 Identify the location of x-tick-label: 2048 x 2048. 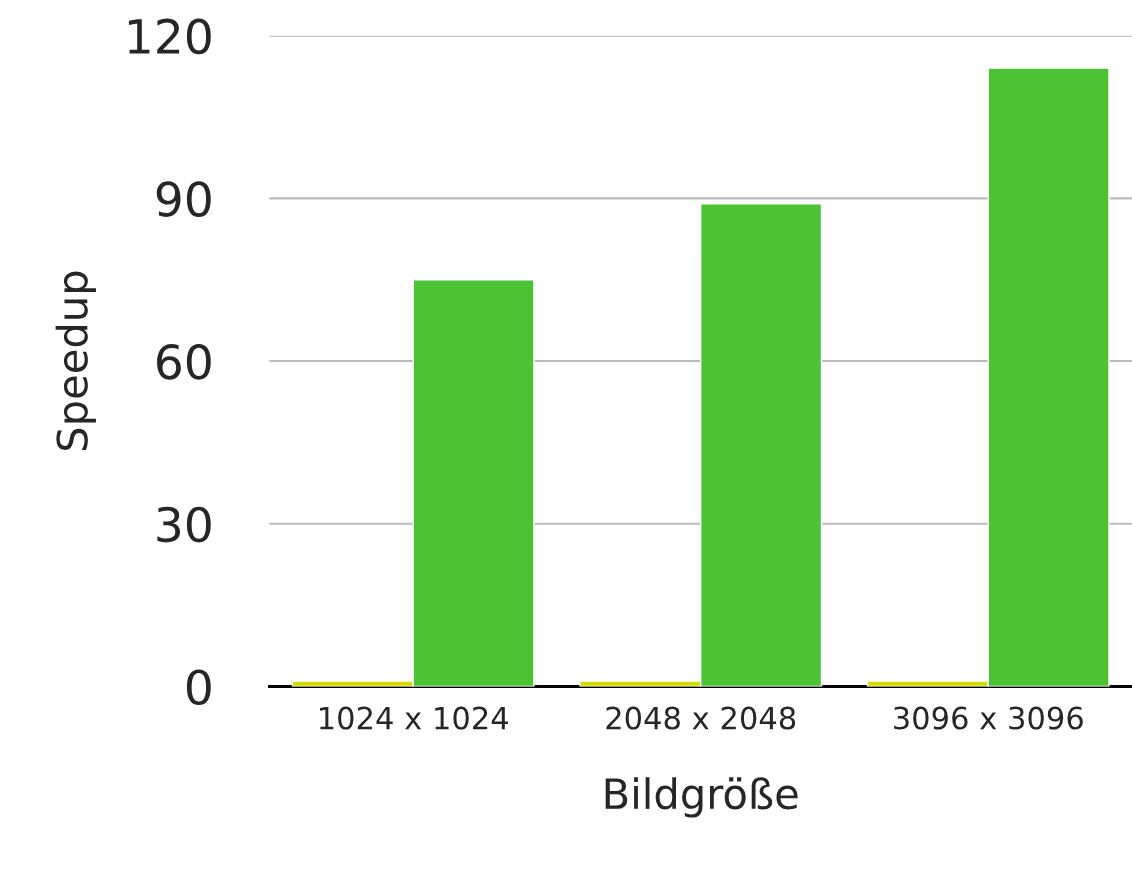
(701, 718).